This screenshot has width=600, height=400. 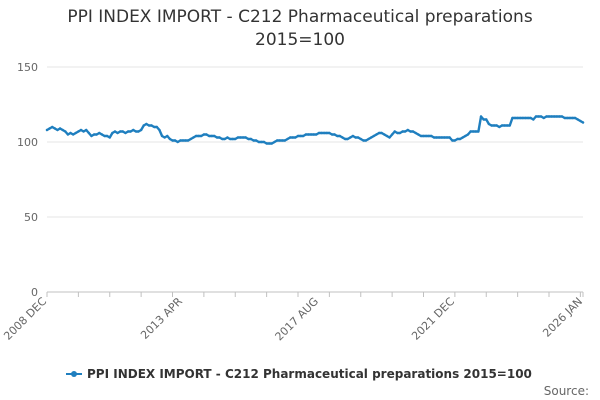 I want to click on source-label: Source:, so click(x=566, y=391).